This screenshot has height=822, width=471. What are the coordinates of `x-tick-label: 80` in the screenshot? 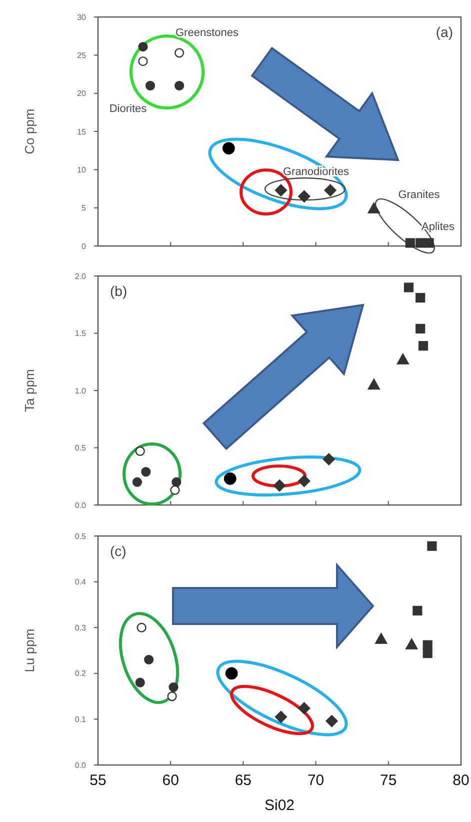 It's located at (461, 780).